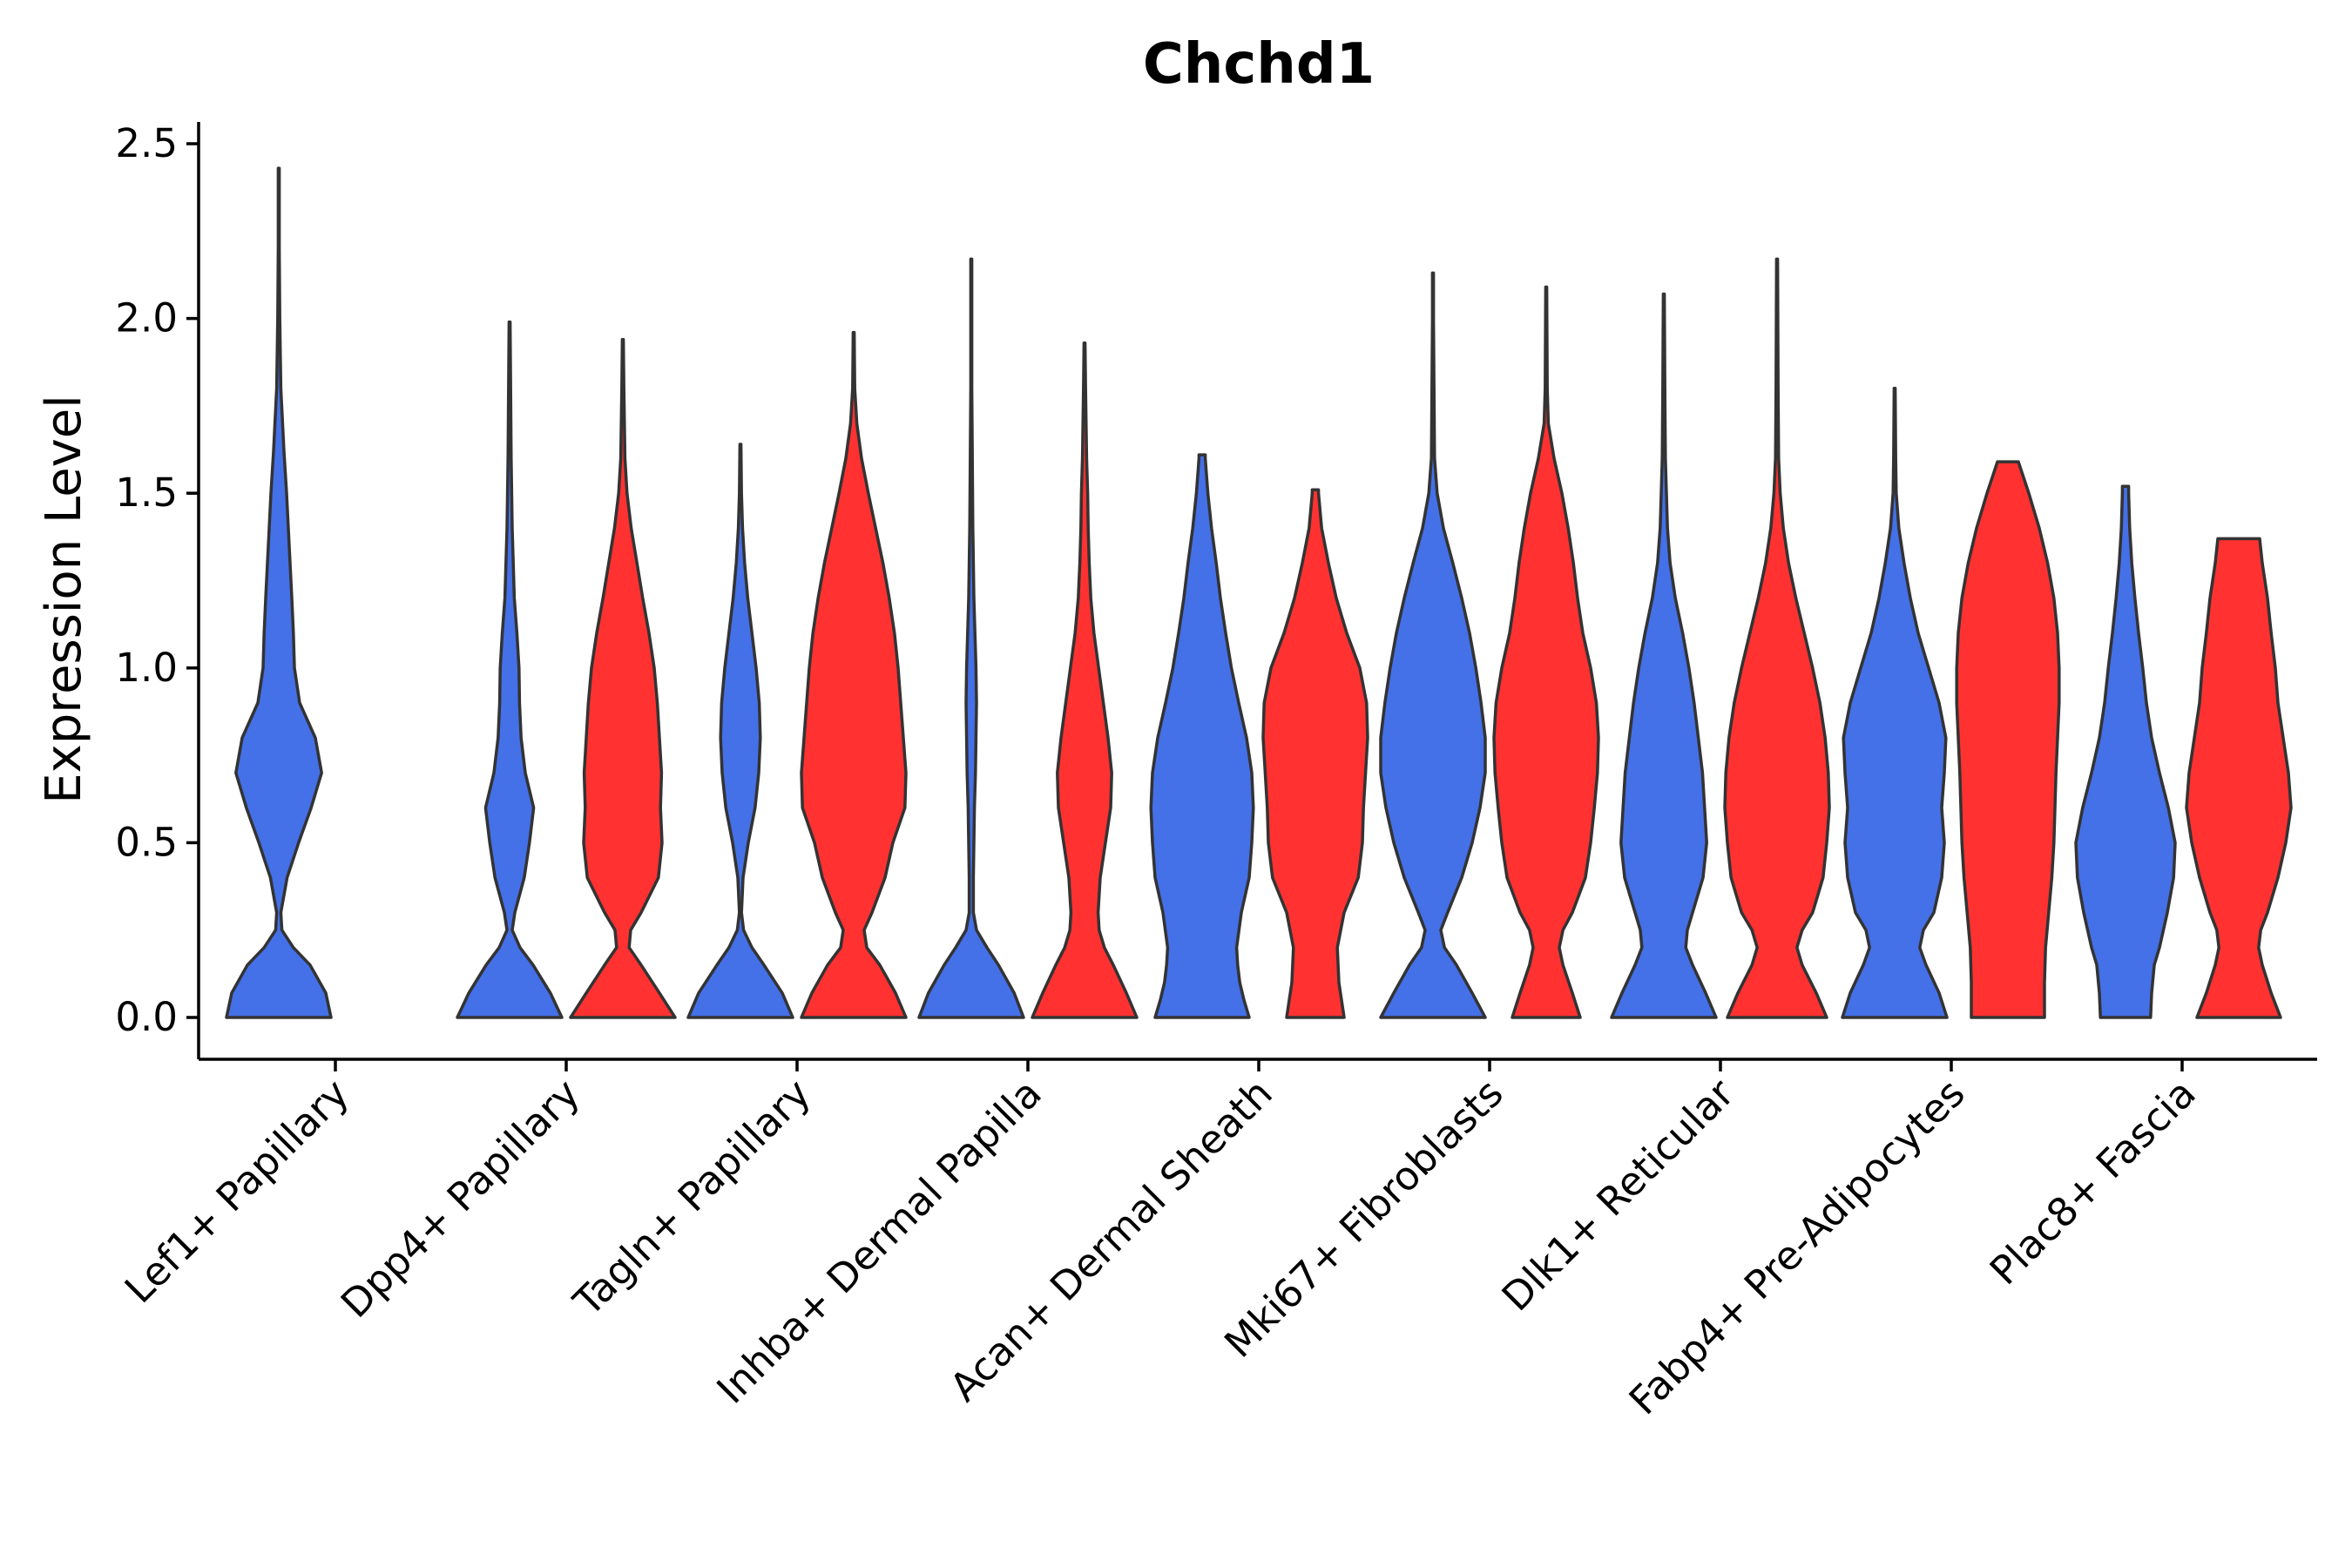  What do you see at coordinates (1259, 64) in the screenshot?
I see `chart-title: Chchd1` at bounding box center [1259, 64].